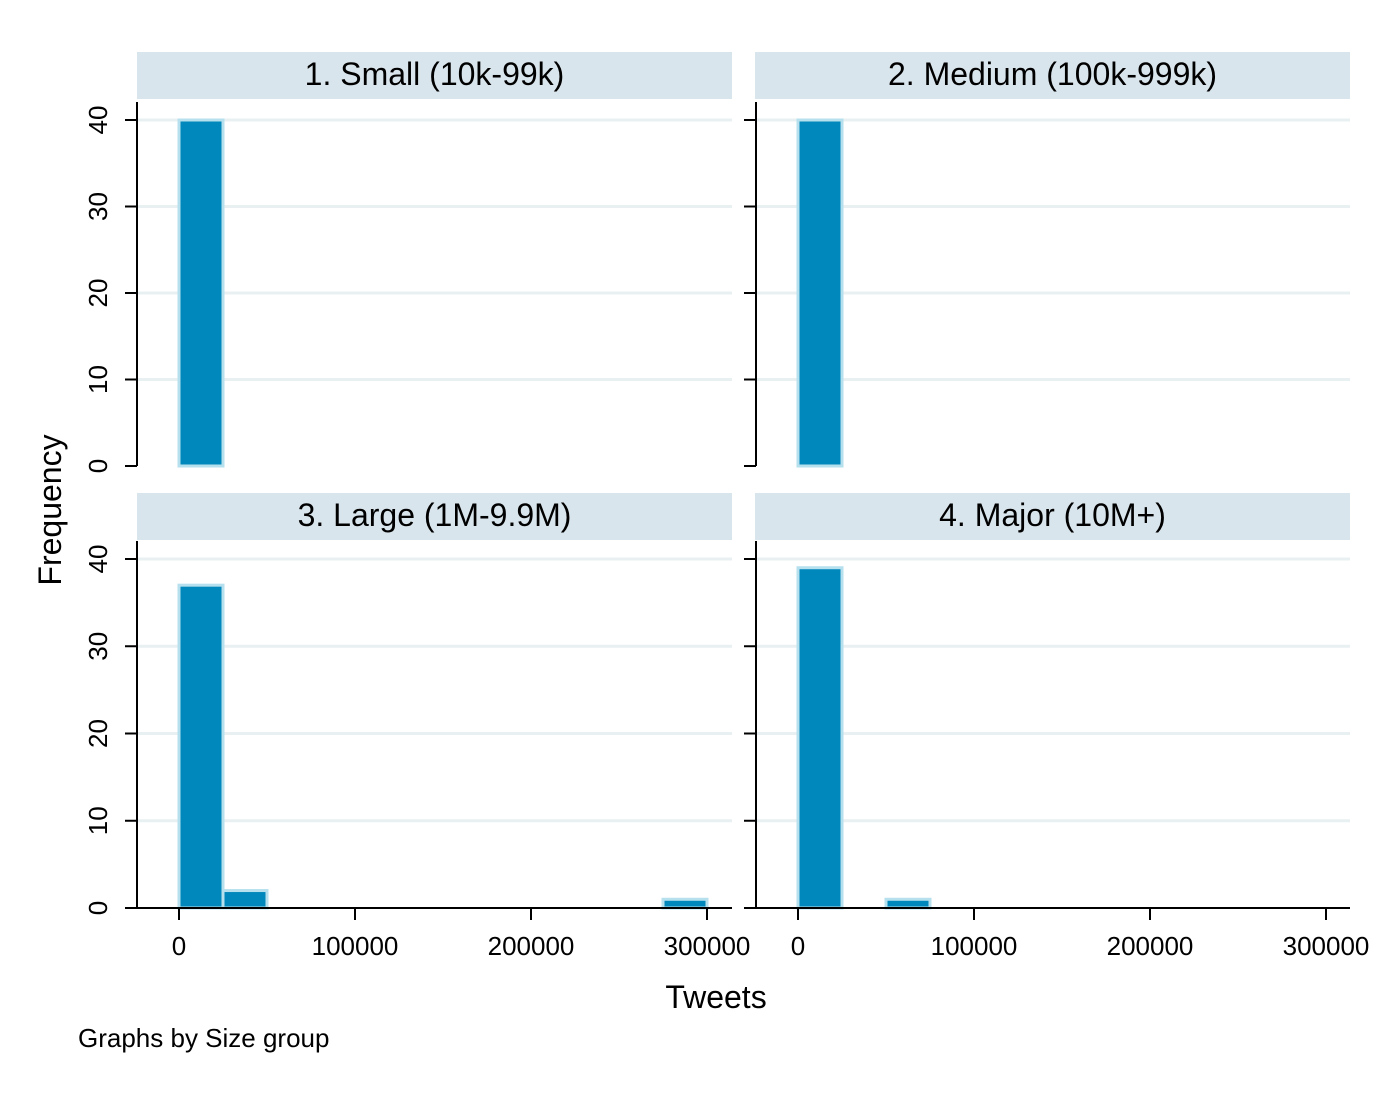 The width and height of the screenshot is (1400, 1100). I want to click on panel-title: 4. Major (10M+), so click(1052, 515).